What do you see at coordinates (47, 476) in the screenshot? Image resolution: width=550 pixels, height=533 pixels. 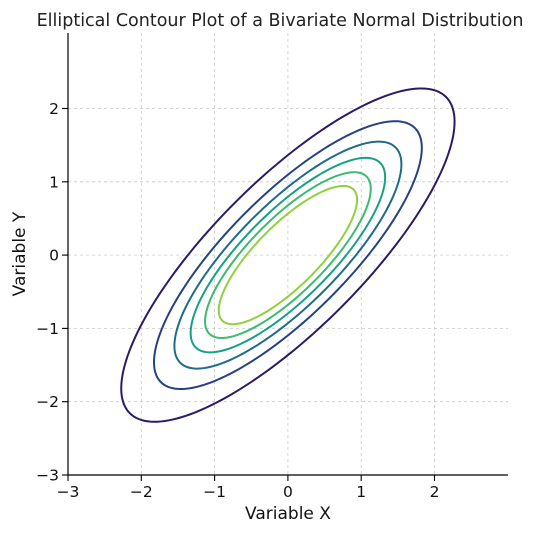 I see `y-tick-label: −3` at bounding box center [47, 476].